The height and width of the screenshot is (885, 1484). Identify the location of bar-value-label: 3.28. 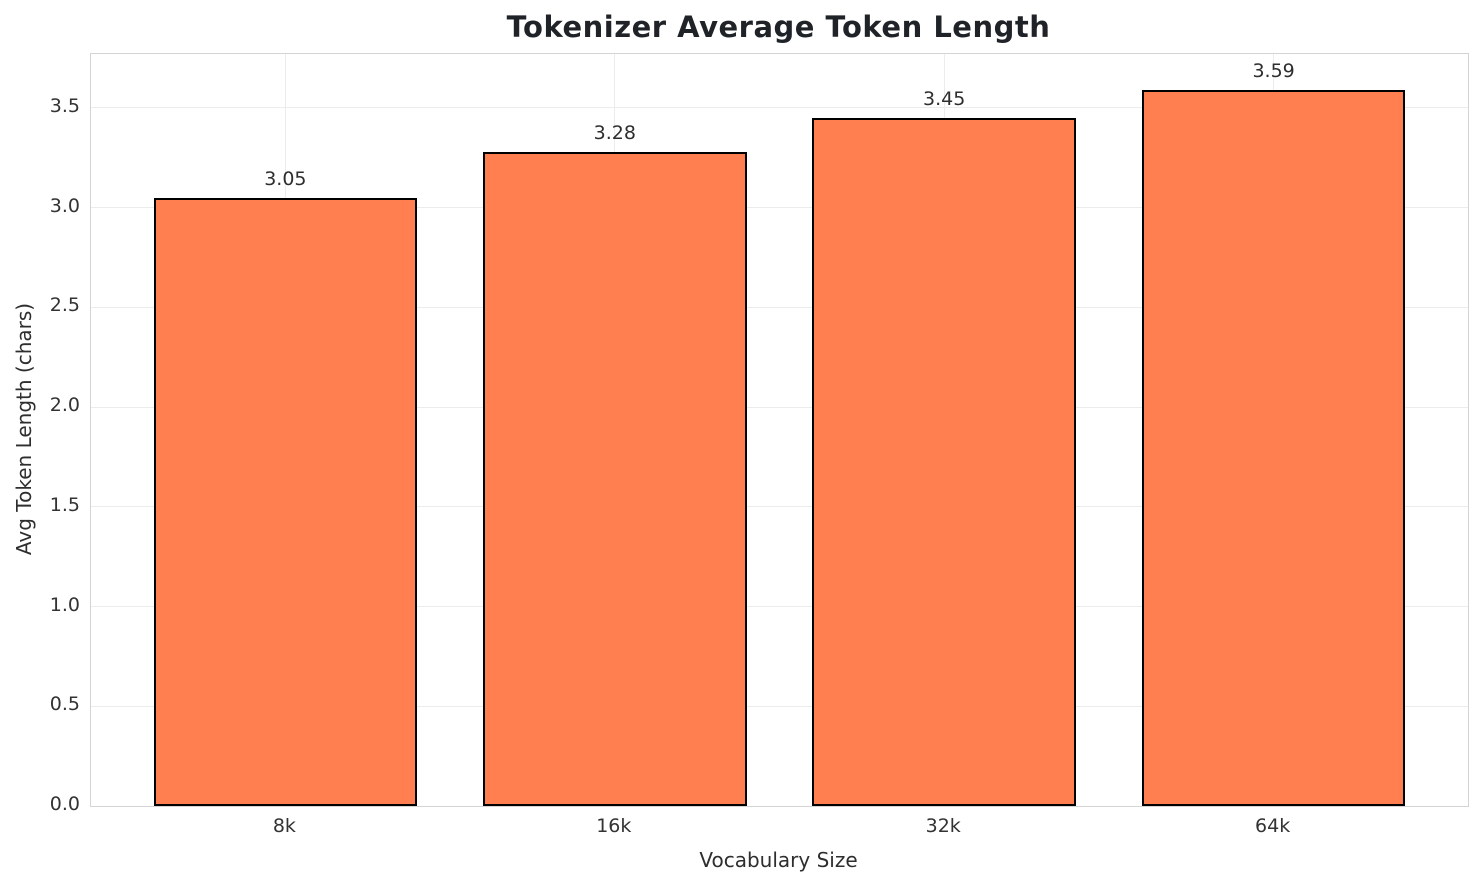
(614, 132).